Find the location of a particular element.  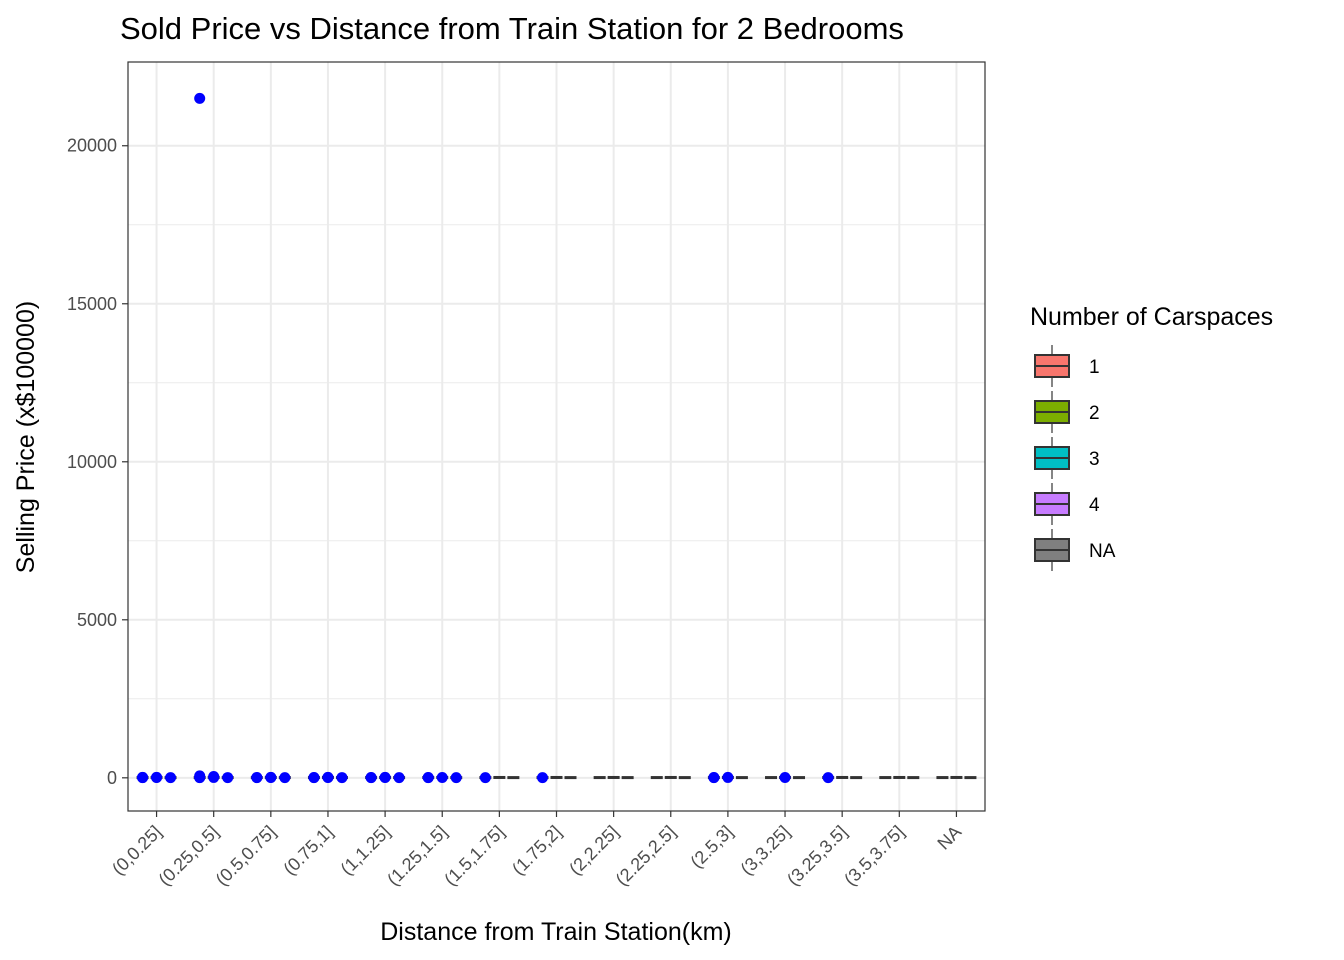

y-tick-label: 5000 is located at coordinates (97, 620).